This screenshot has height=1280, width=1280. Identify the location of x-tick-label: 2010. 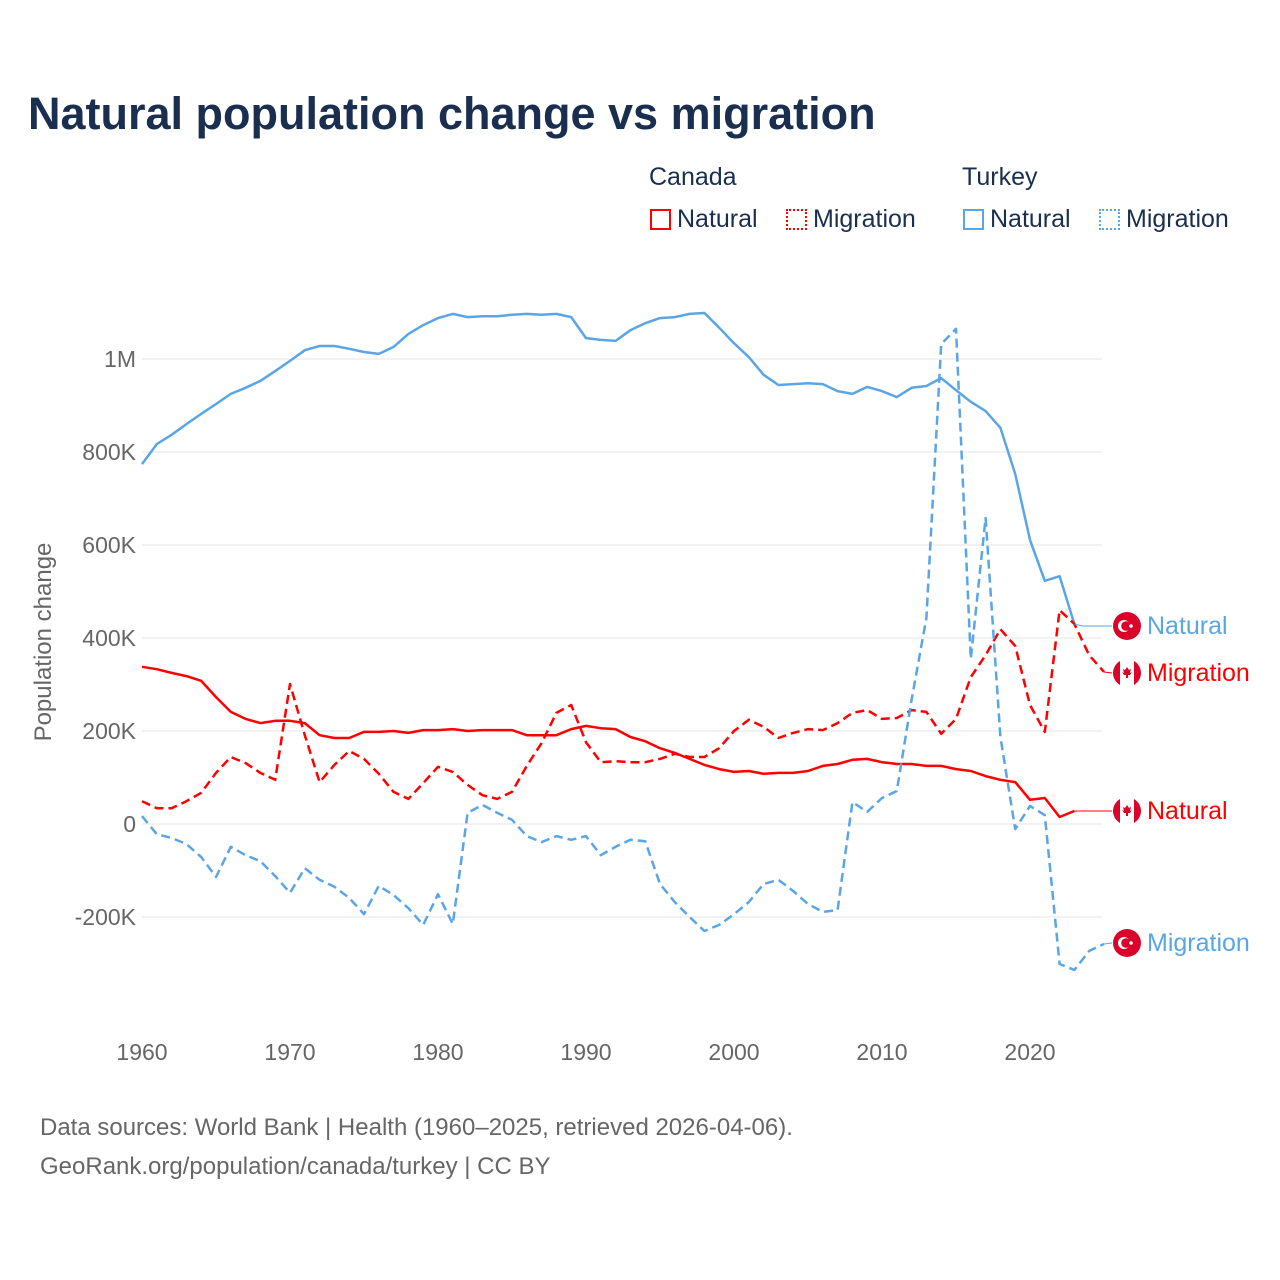
(881, 1052).